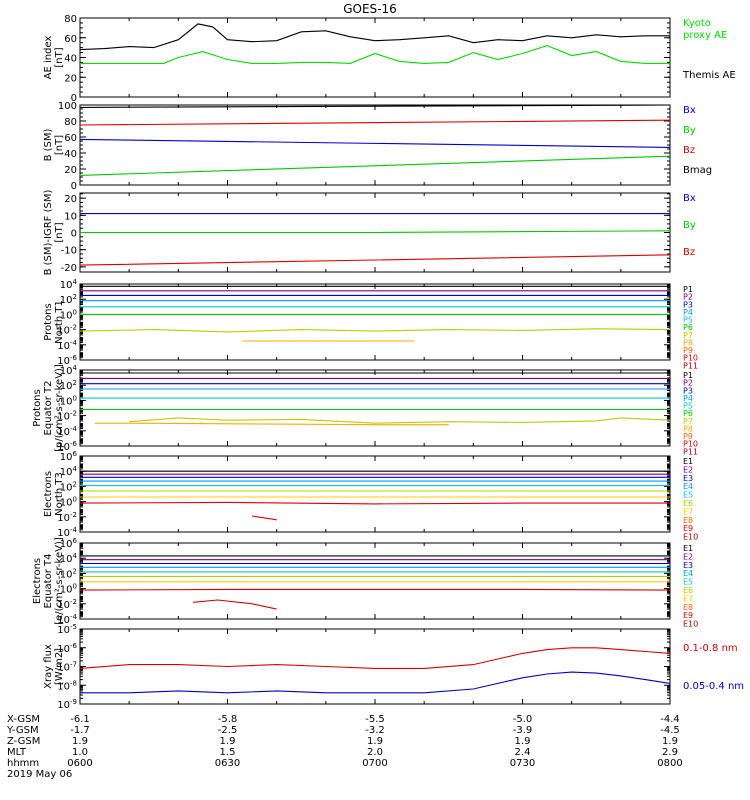  Describe the element at coordinates (375, 260) in the screenshot. I see `series-bigrf-bz` at that location.